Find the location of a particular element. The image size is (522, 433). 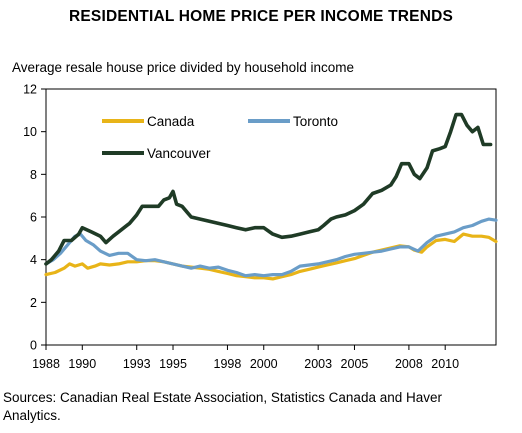

legend-label-toronto: Toronto is located at coordinates (315, 121).